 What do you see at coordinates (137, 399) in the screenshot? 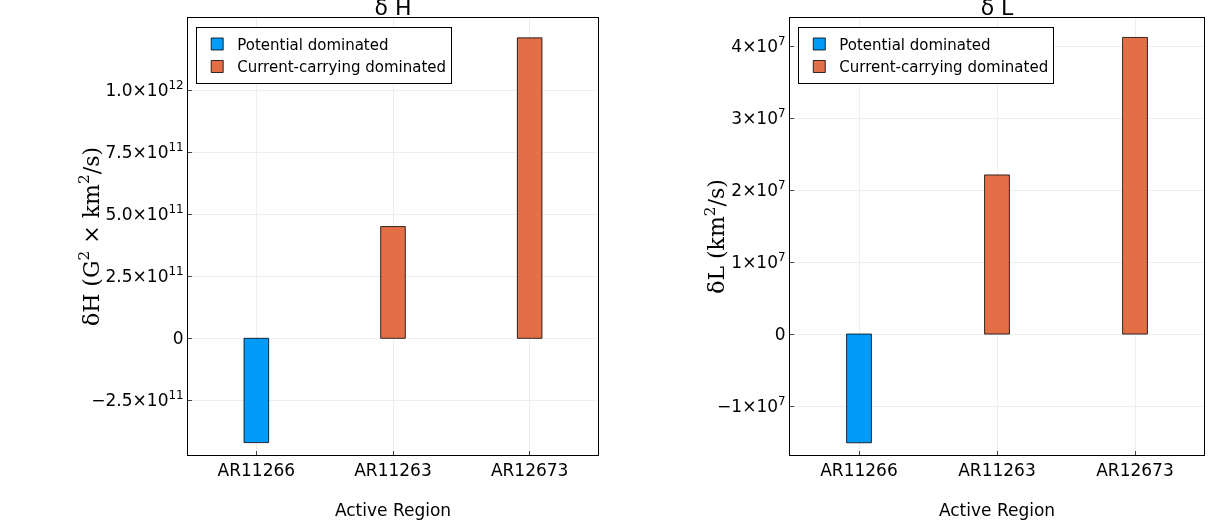
I see `y-tick-label: −2.5×10$^{11}$` at bounding box center [137, 399].